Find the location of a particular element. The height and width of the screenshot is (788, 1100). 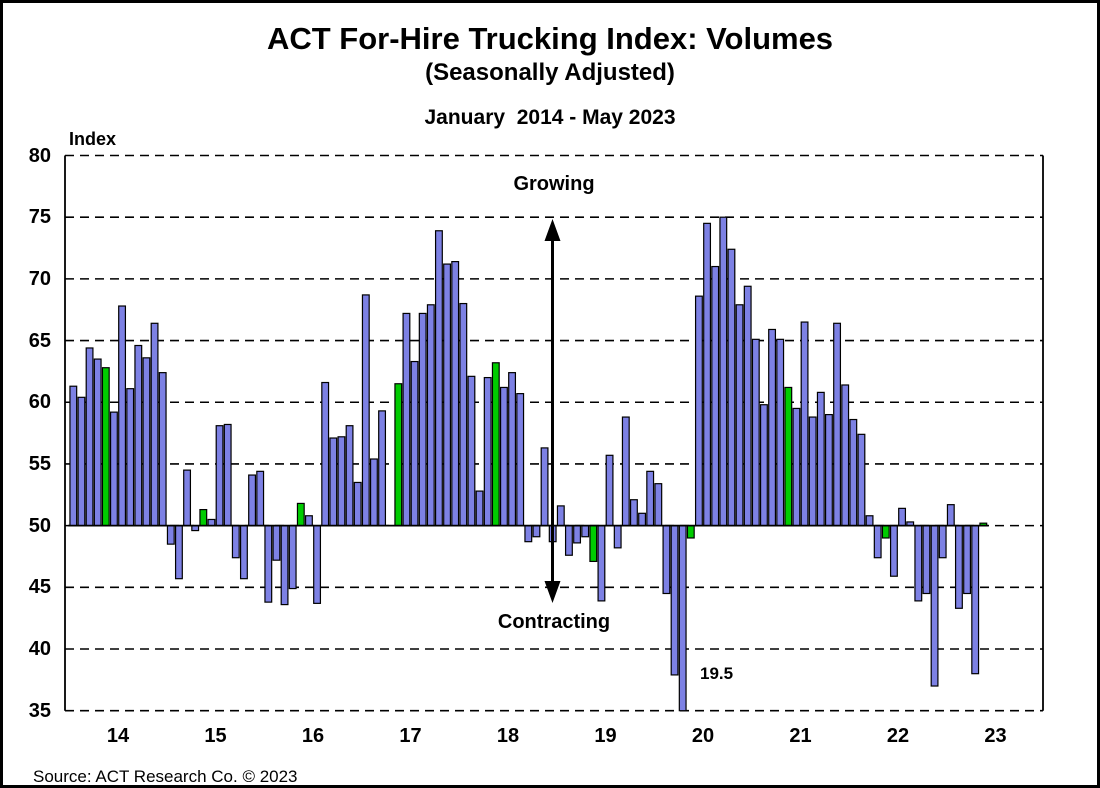

arrow-up-head is located at coordinates (552, 230).